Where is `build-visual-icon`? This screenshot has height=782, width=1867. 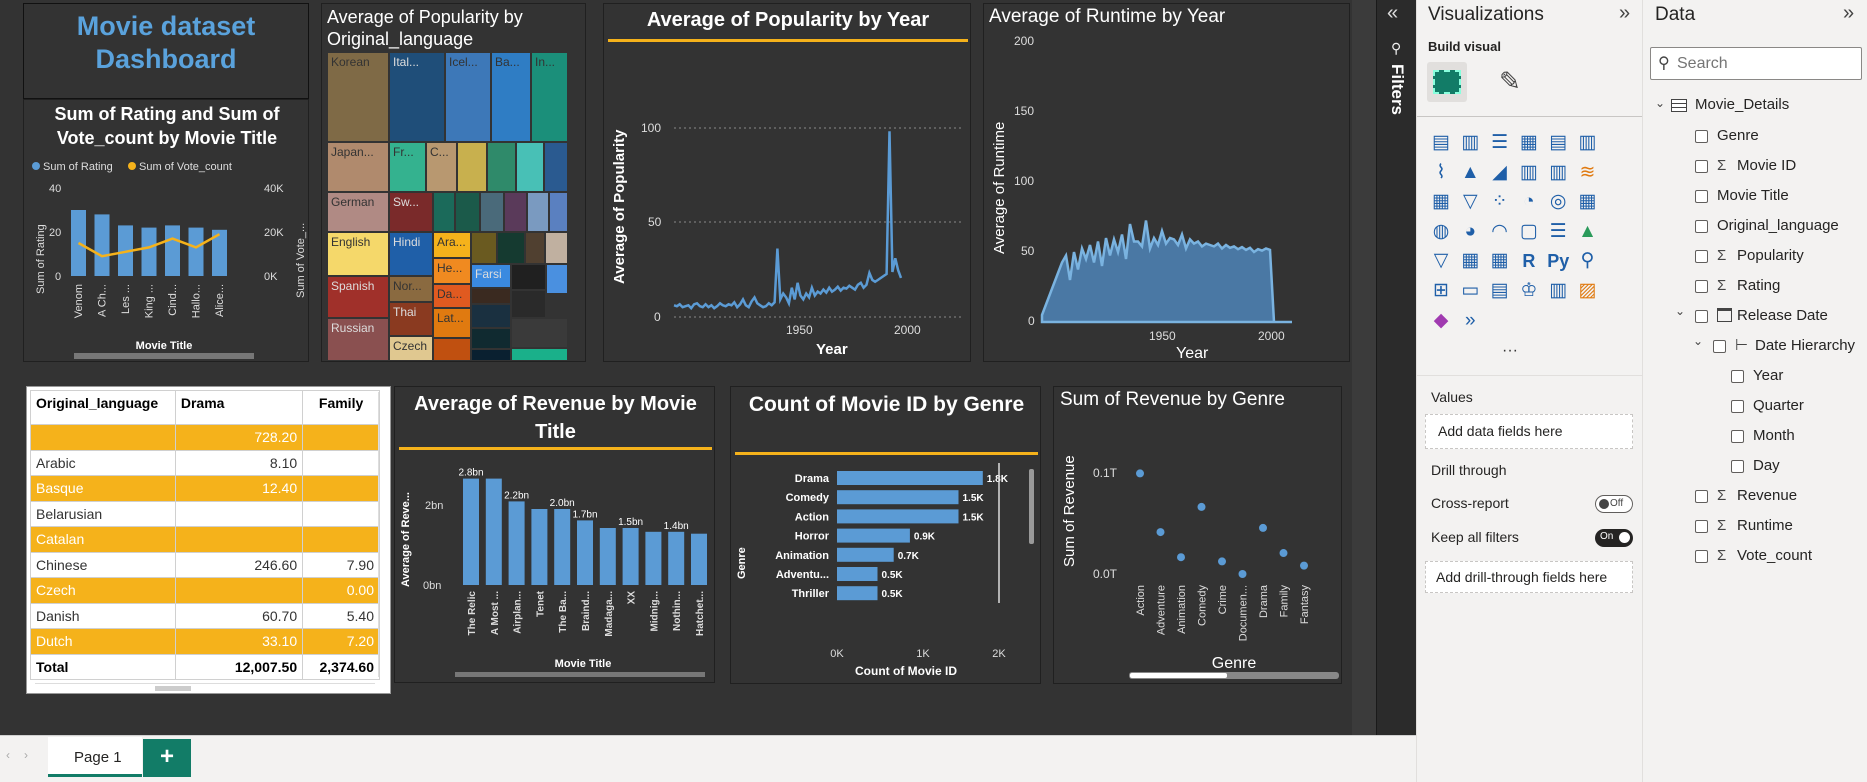 build-visual-icon is located at coordinates (1447, 82).